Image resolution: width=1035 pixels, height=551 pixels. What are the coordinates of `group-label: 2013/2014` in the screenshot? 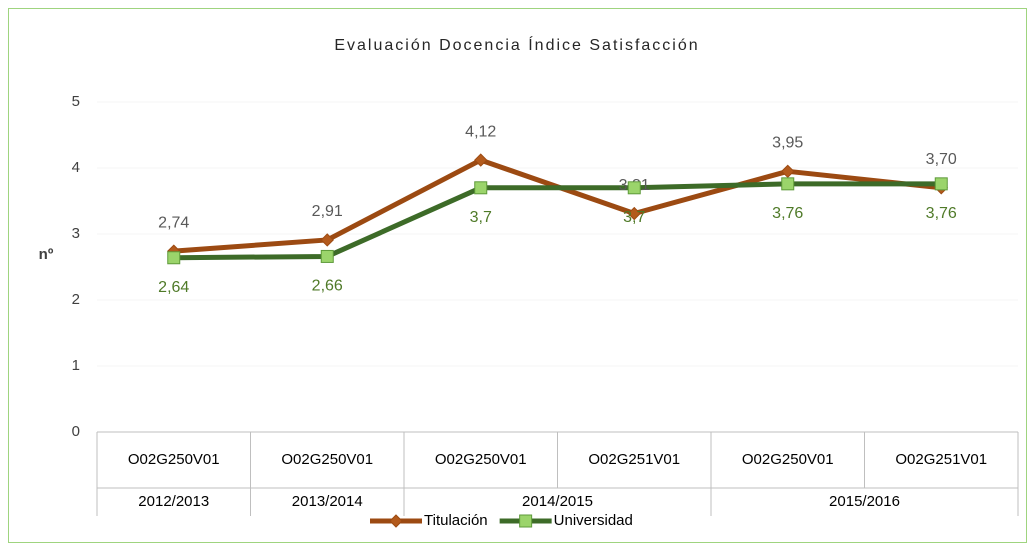 It's located at (327, 501).